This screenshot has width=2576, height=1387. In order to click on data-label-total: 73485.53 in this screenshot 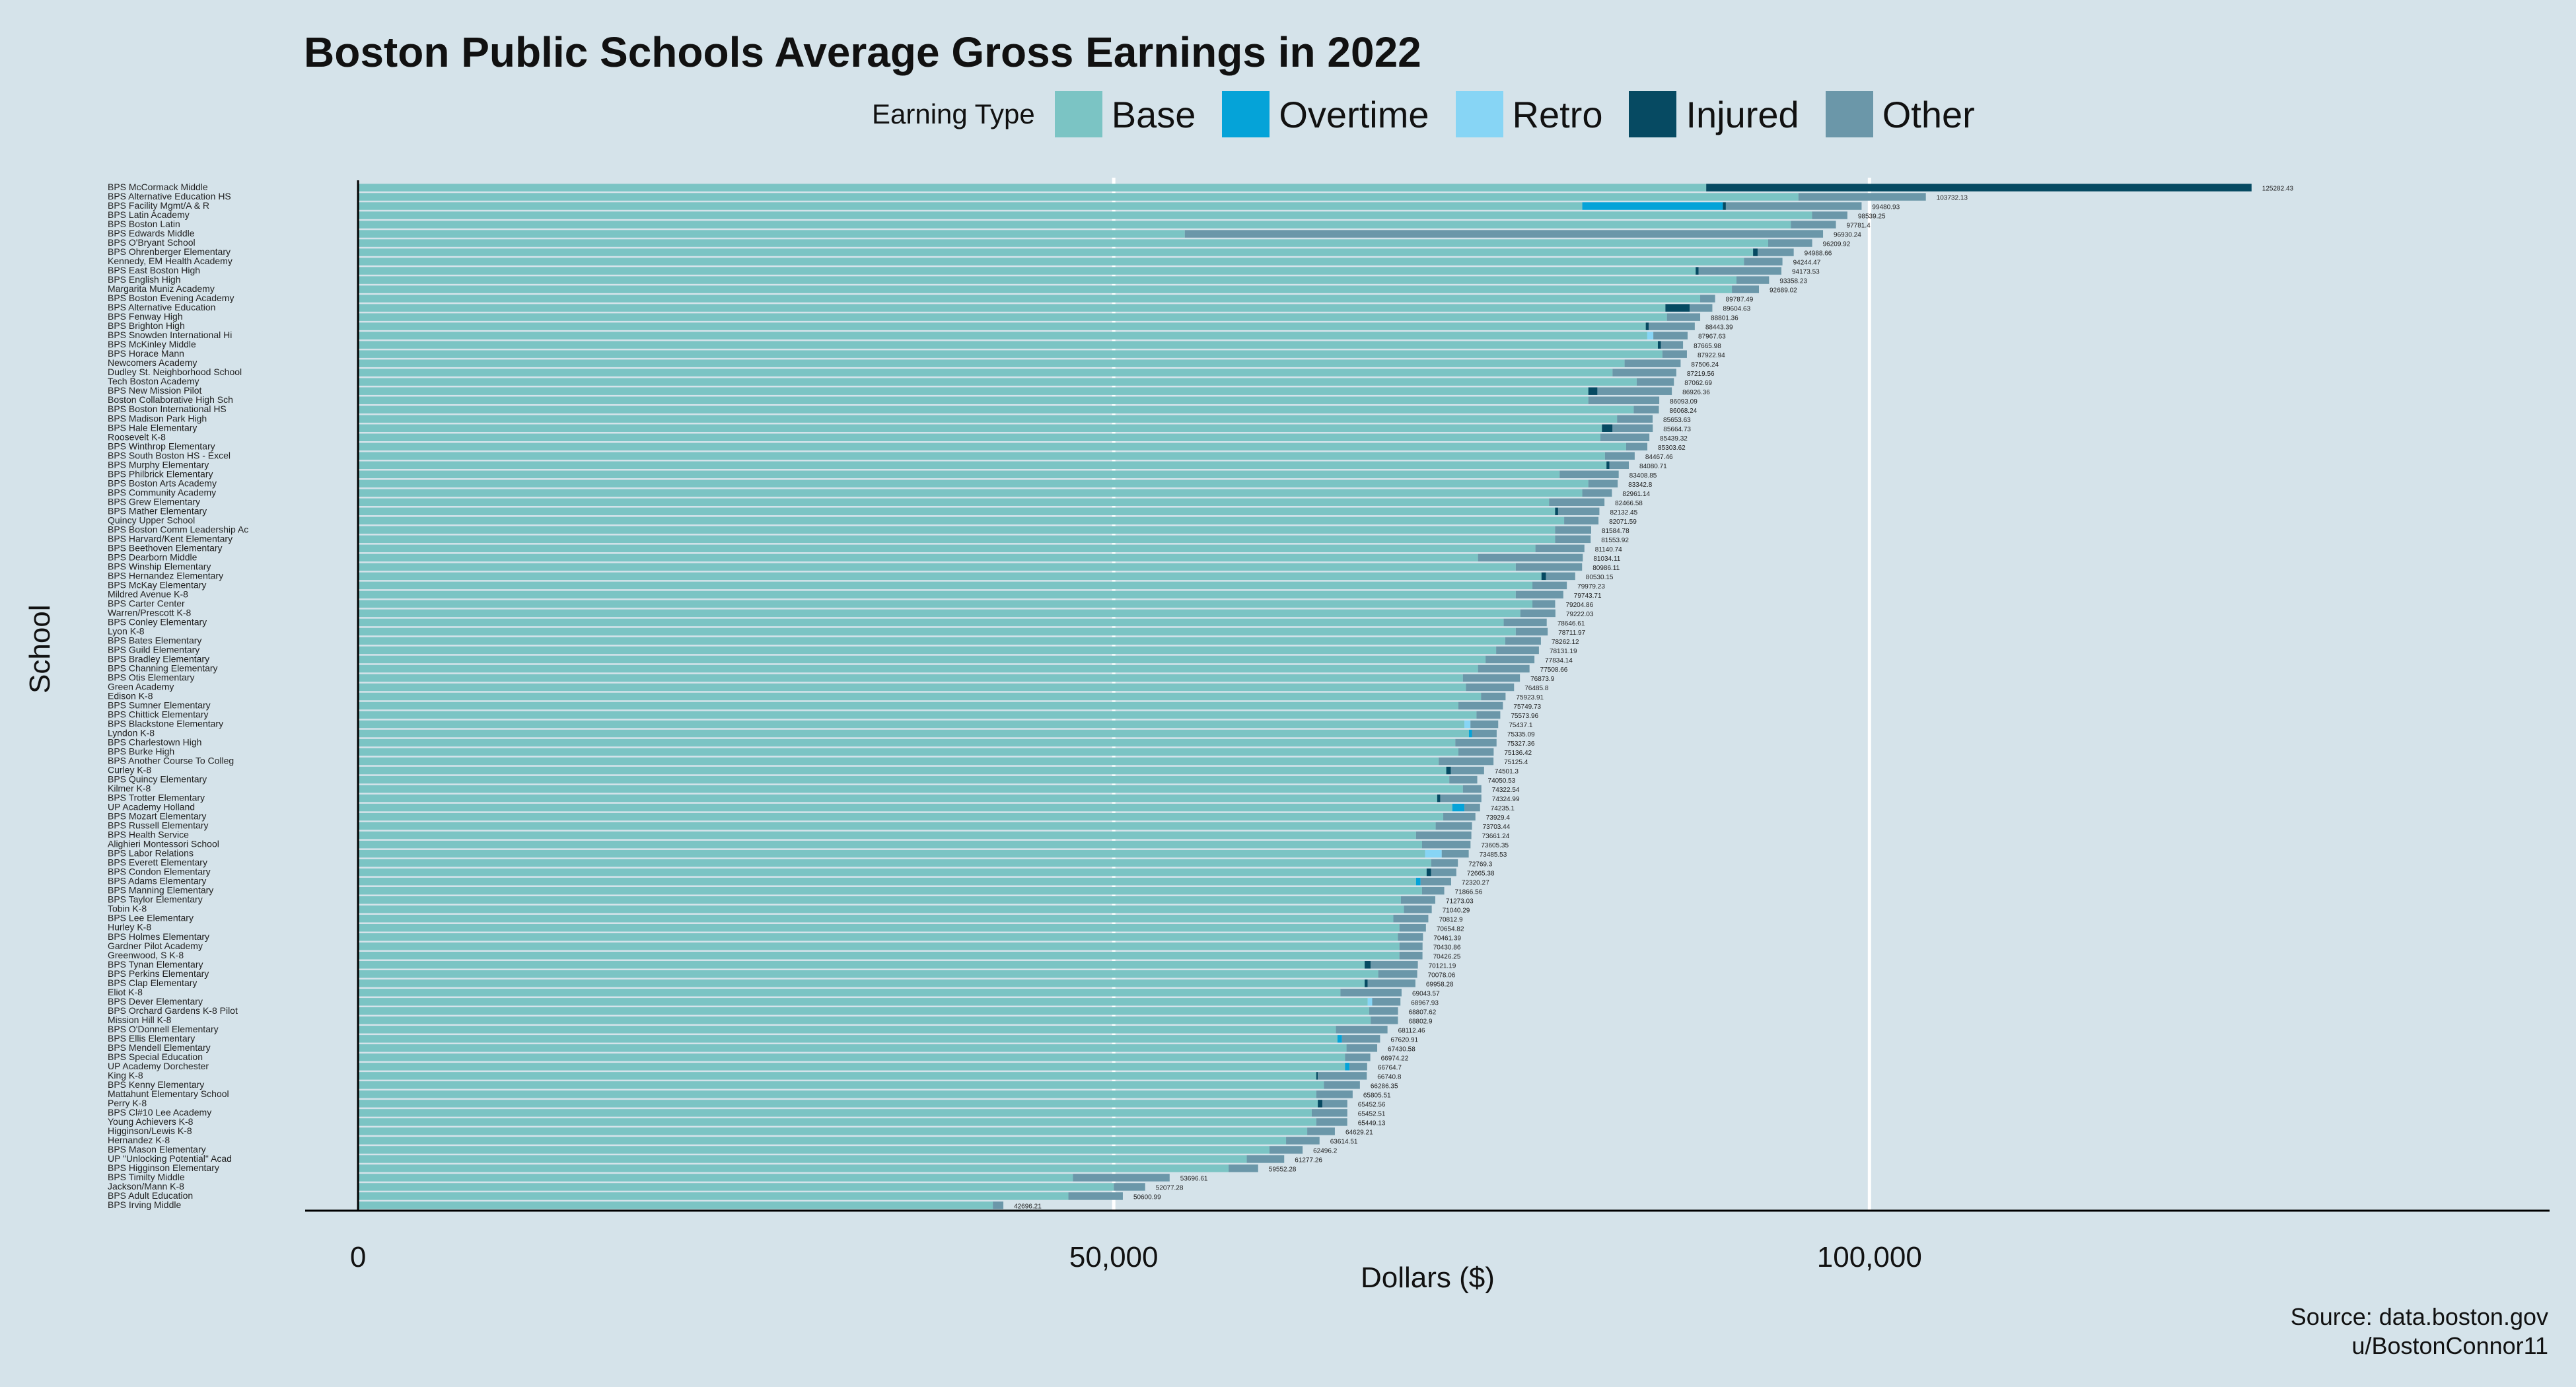, I will do `click(1493, 855)`.